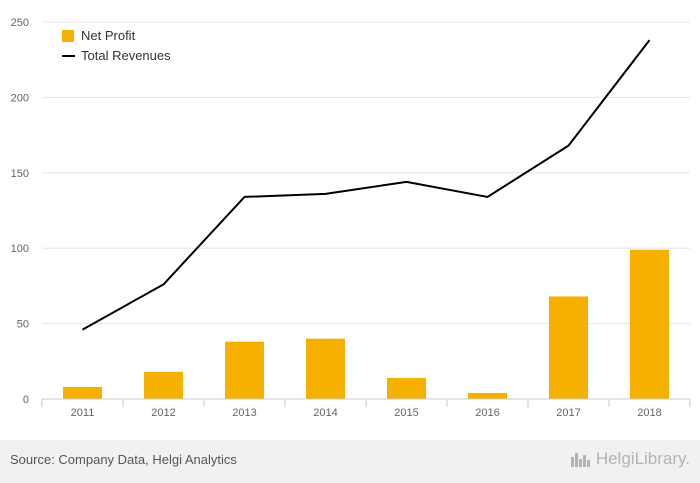  What do you see at coordinates (580, 460) in the screenshot?
I see `skyline-icon` at bounding box center [580, 460].